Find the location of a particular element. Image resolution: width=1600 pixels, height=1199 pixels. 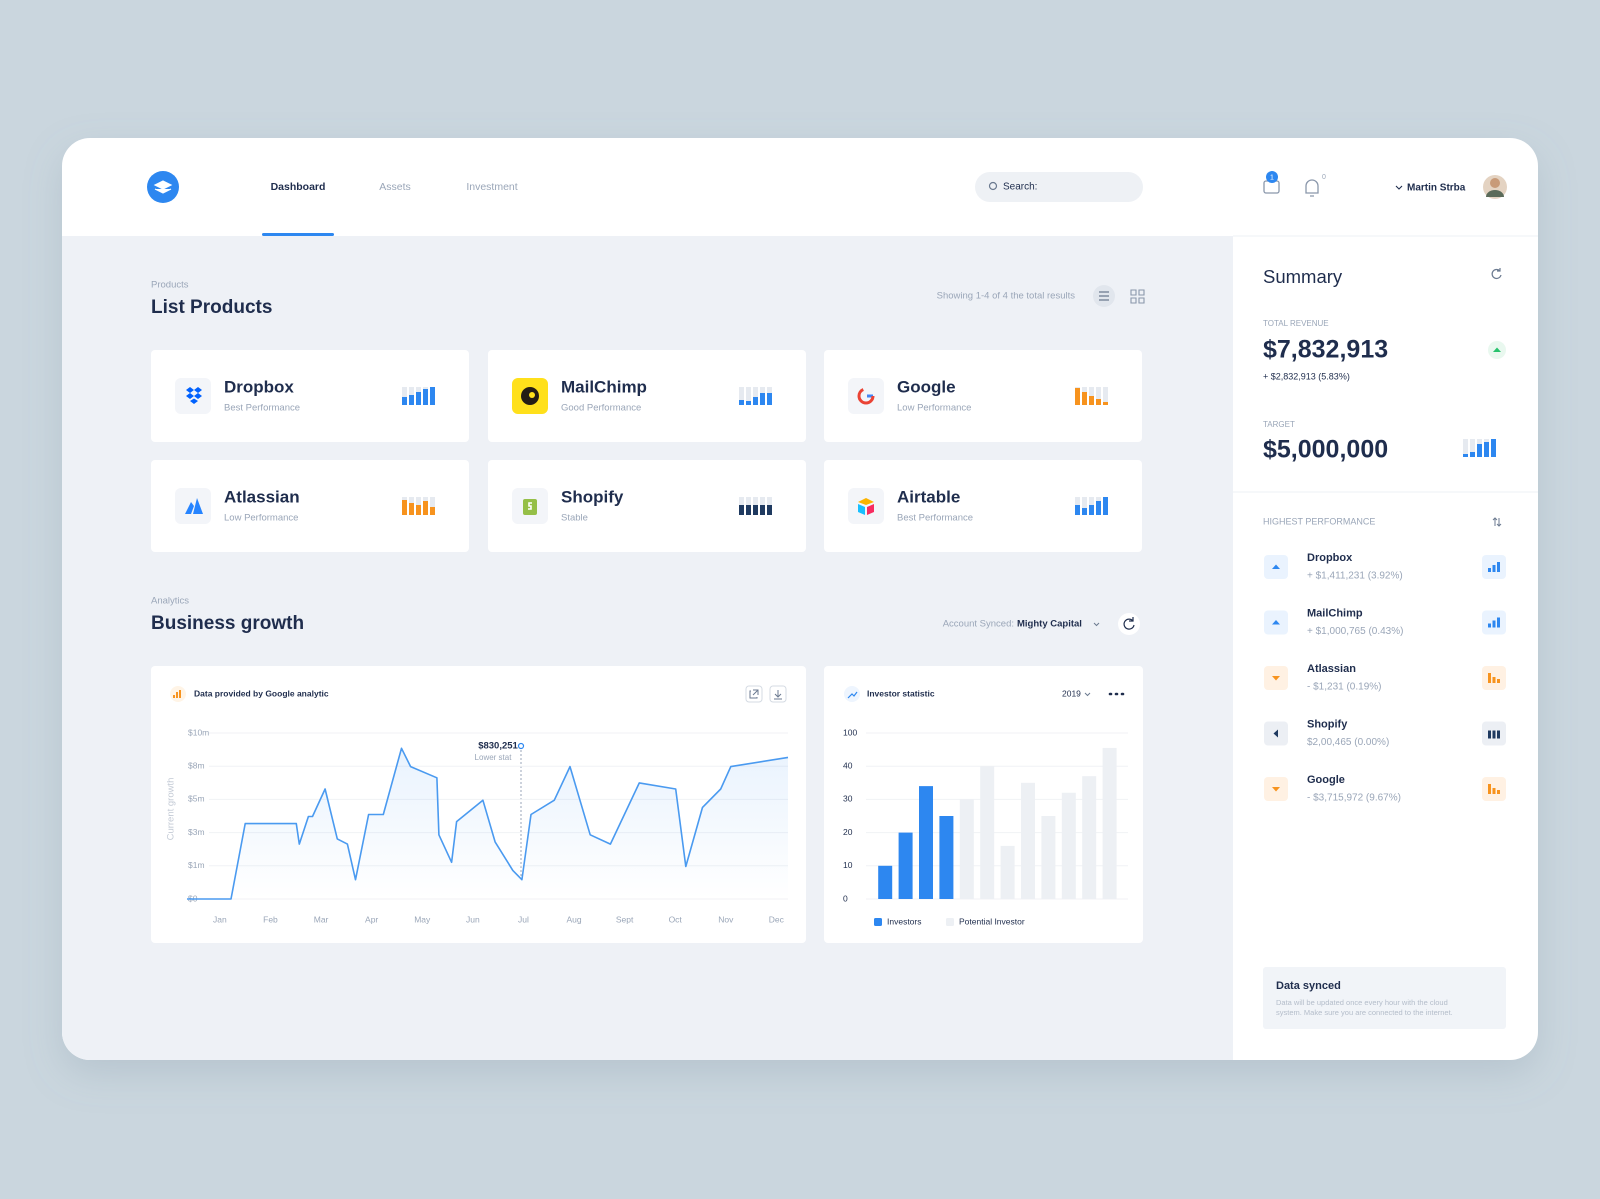

year-select: 2019 is located at coordinates (1071, 693).